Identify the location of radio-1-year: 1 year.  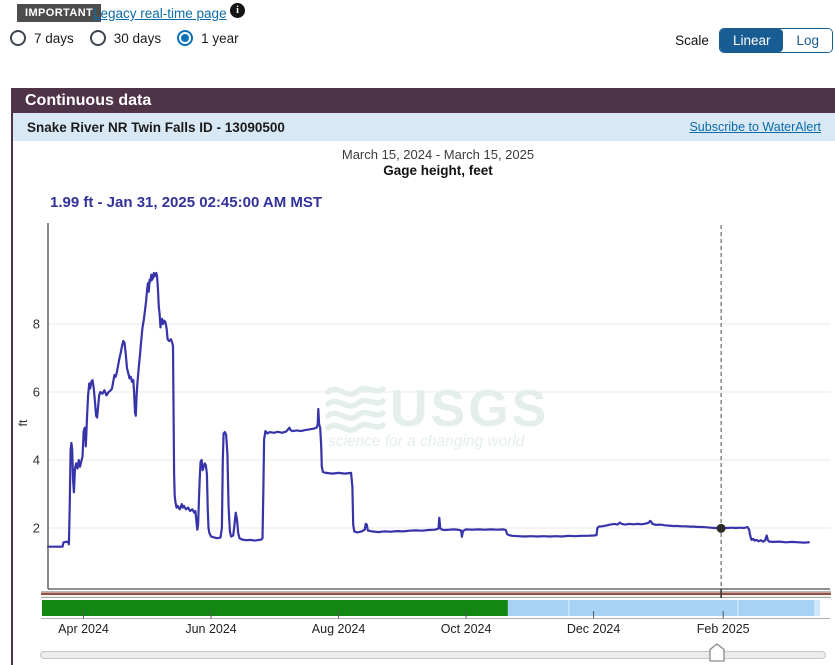
(208, 38).